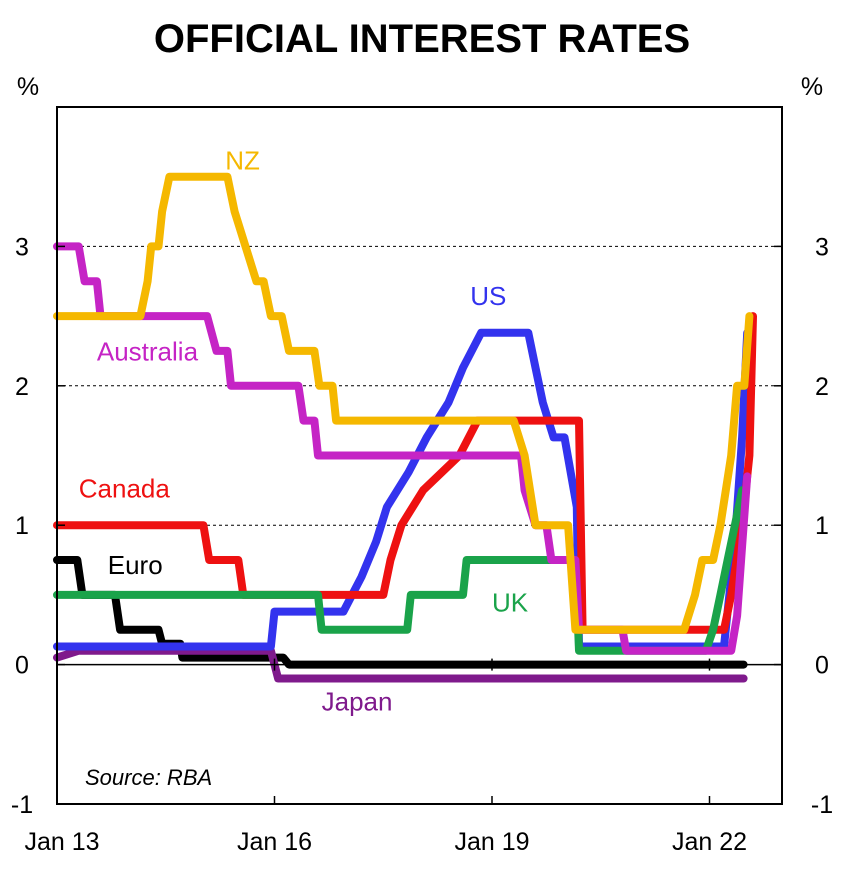 This screenshot has height=882, width=861. I want to click on source-note: Source: RBA, so click(148, 777).